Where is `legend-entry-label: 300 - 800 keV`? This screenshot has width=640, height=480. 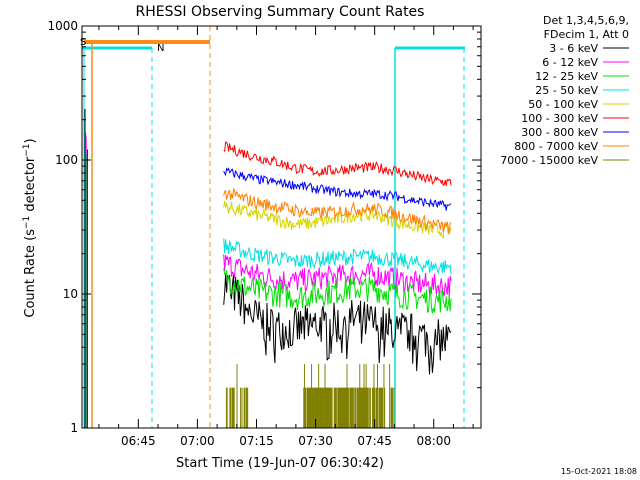 legend-entry-label: 300 - 800 keV is located at coordinates (559, 132).